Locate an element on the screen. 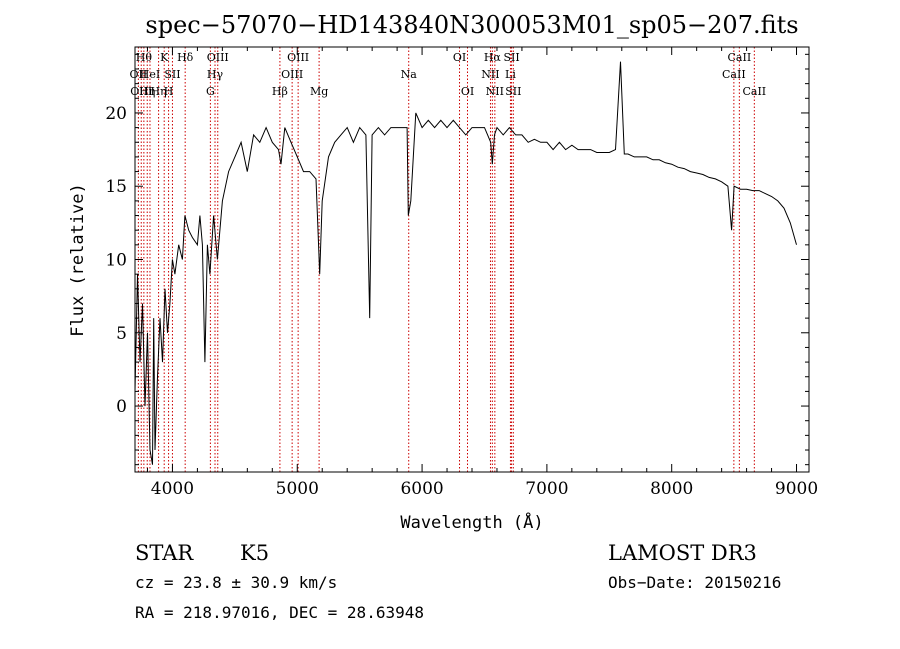  line-marker-label: Mg is located at coordinates (319, 91).